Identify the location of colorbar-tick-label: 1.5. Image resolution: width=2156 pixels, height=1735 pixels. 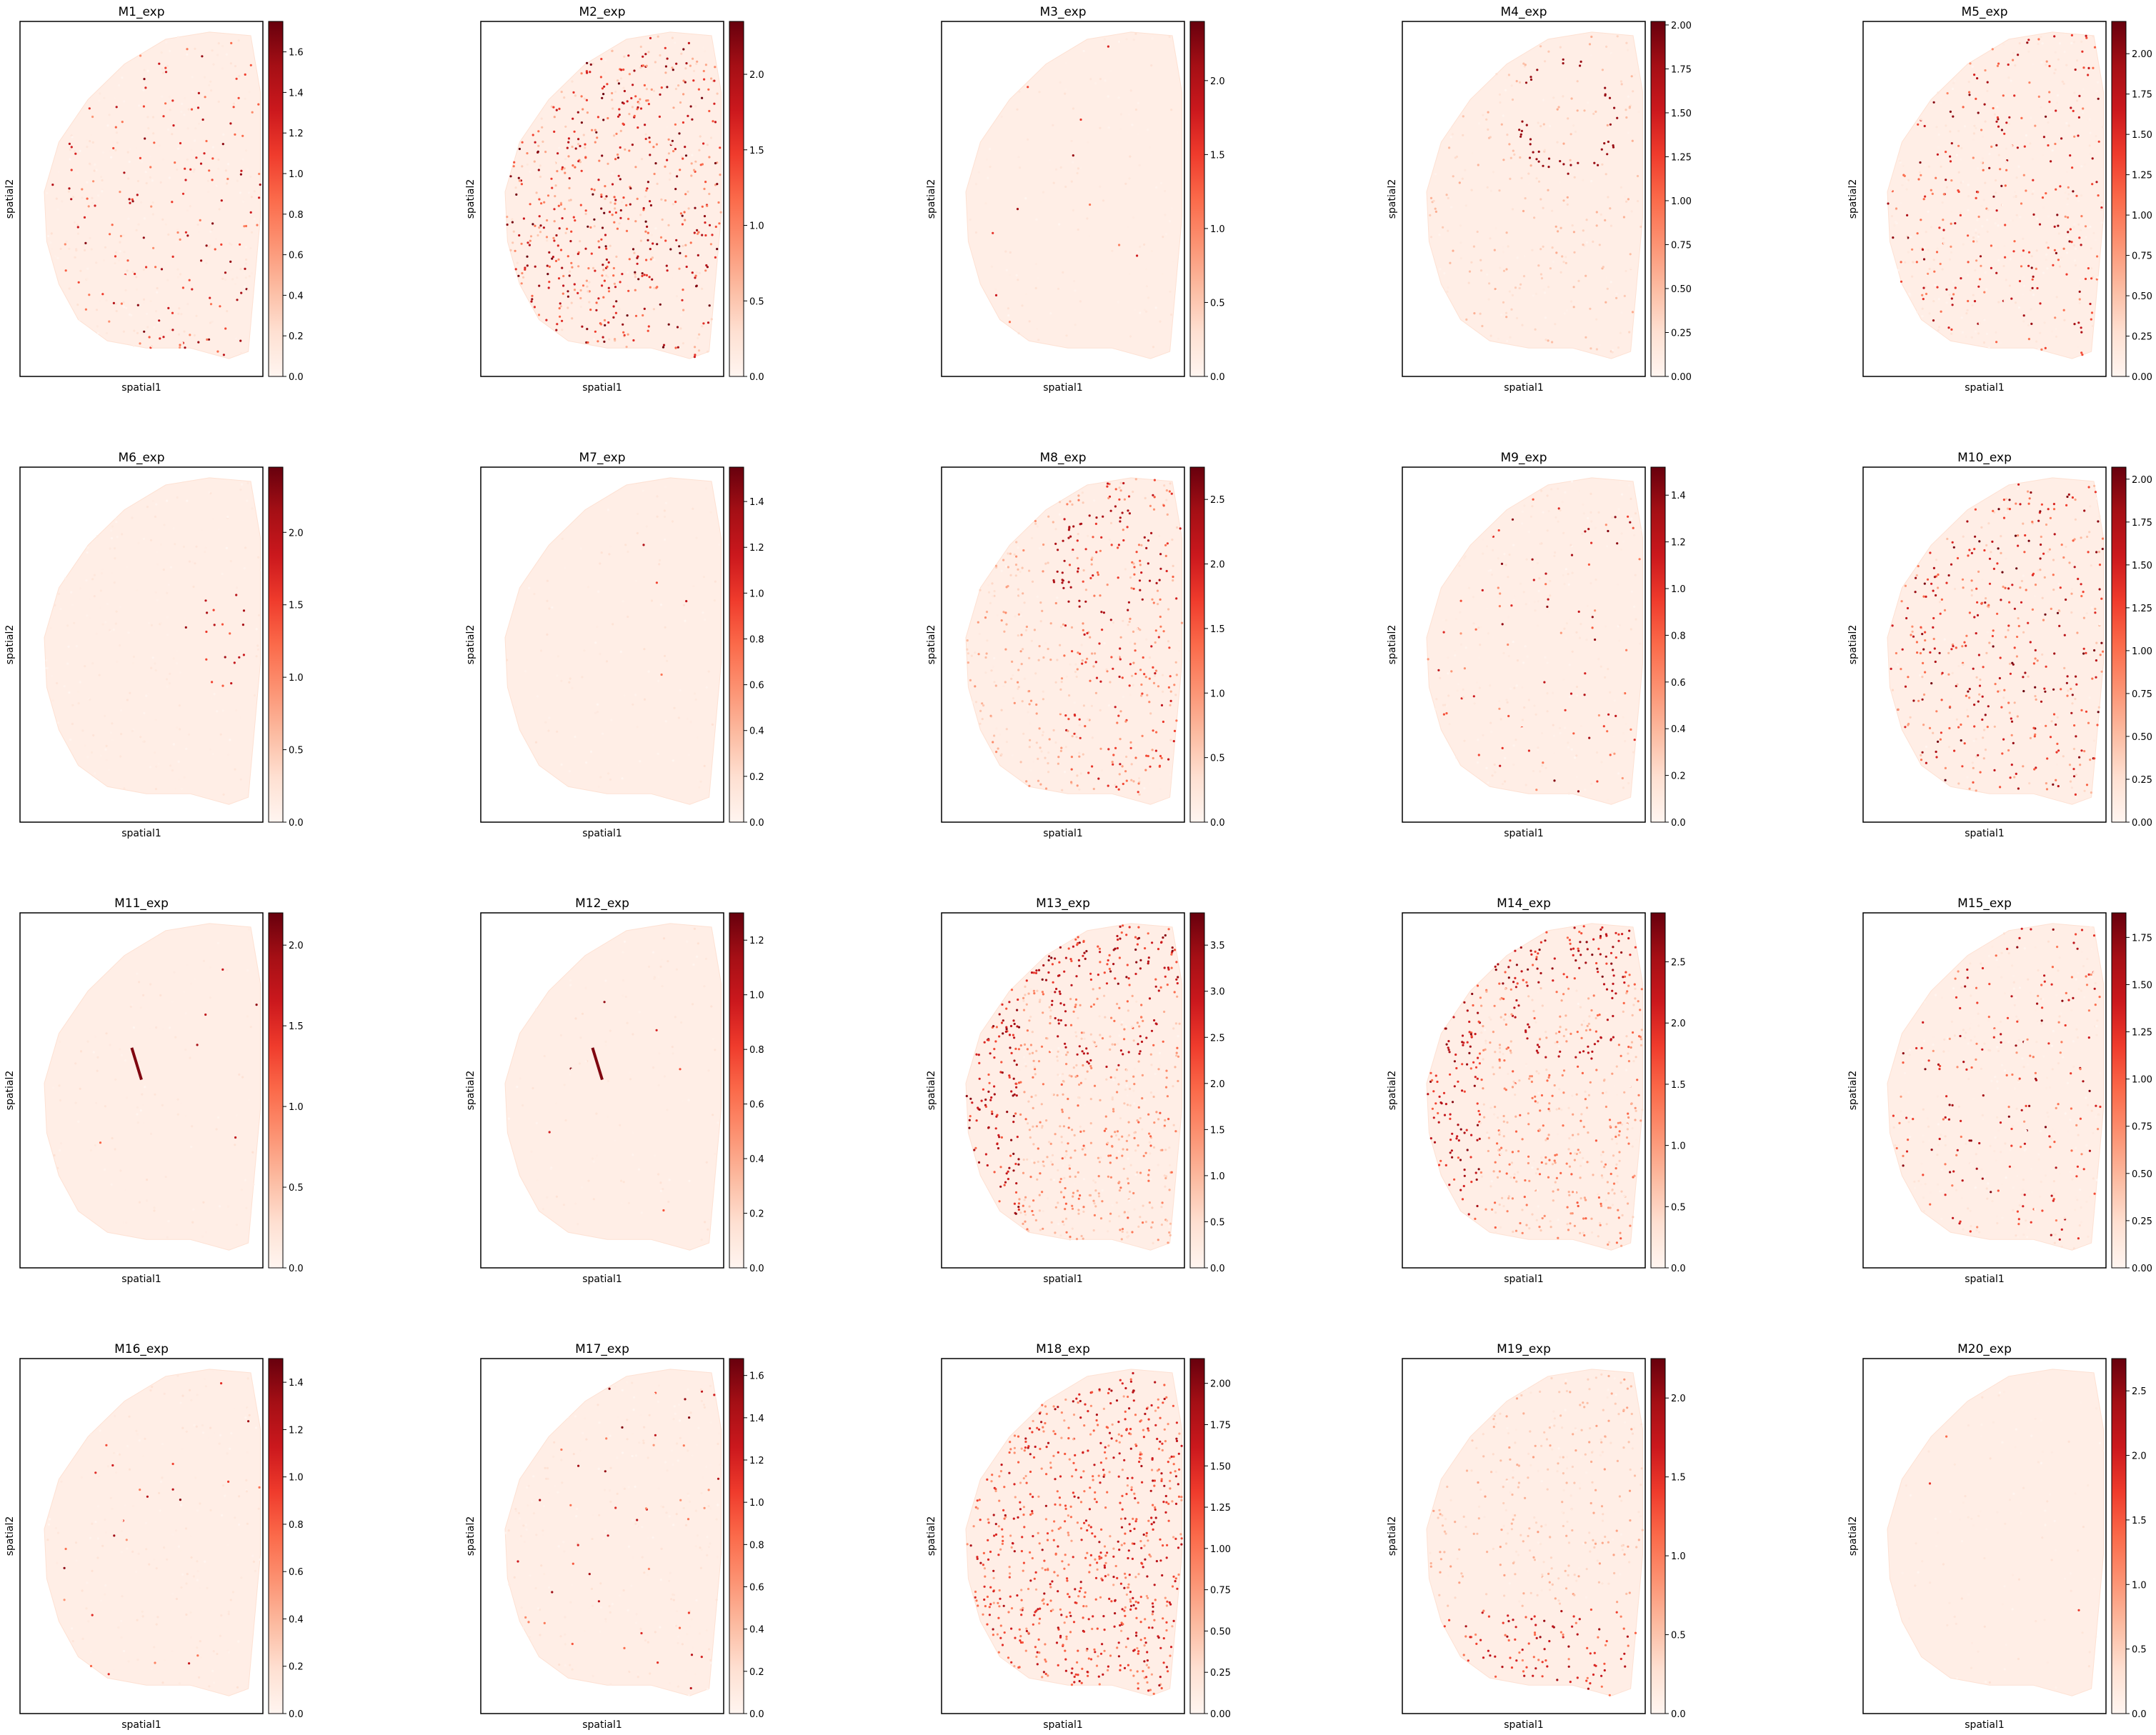
(1217, 155).